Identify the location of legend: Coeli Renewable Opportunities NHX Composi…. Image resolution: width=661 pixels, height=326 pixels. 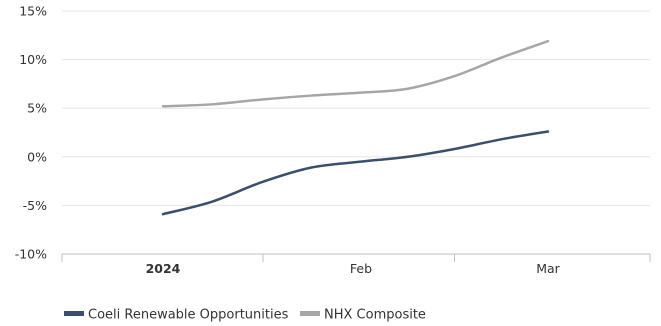
(245, 315).